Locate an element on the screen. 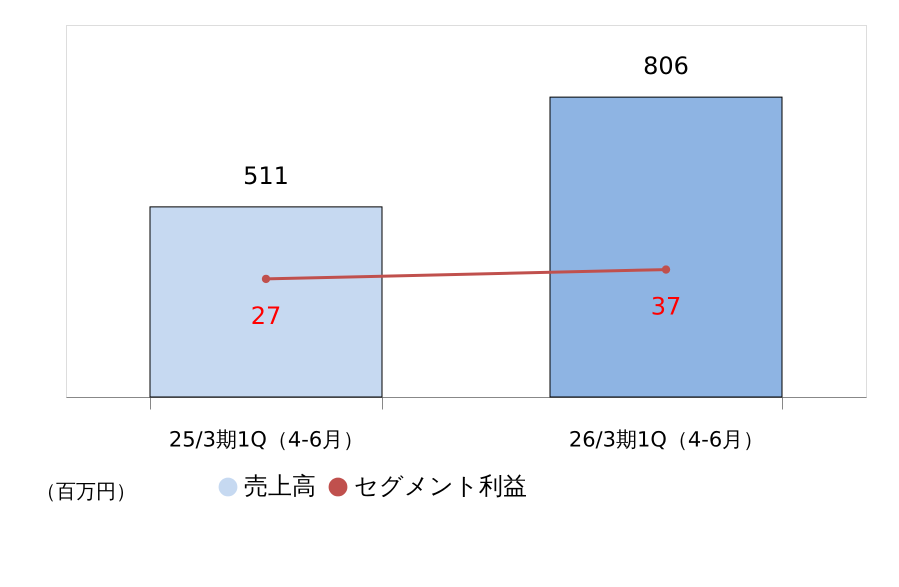 The image size is (899, 587). data-label: 37 is located at coordinates (666, 306).